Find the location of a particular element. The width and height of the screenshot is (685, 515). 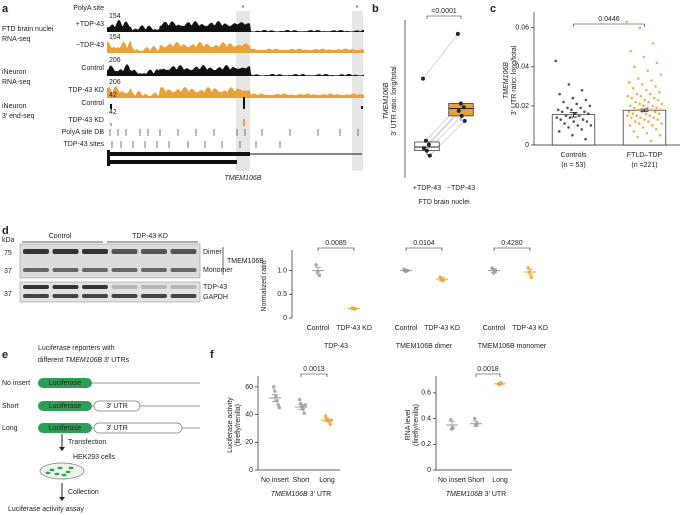

group-label: 3′ end-seq is located at coordinates (18, 116).